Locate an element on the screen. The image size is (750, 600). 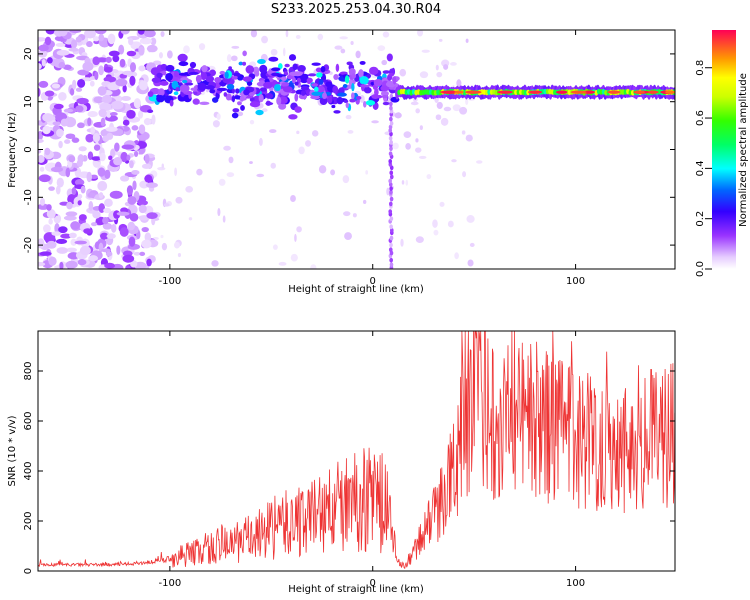
colorbar-ticks: 0.0 0.2 0.4 0.6 0.8 is located at coordinates (703, 168).